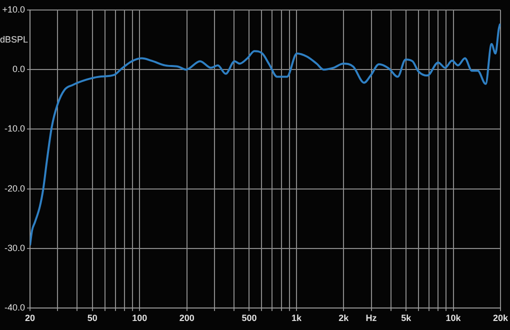 The width and height of the screenshot is (510, 330). I want to click on y-tick-label: +10.0, so click(13, 9).